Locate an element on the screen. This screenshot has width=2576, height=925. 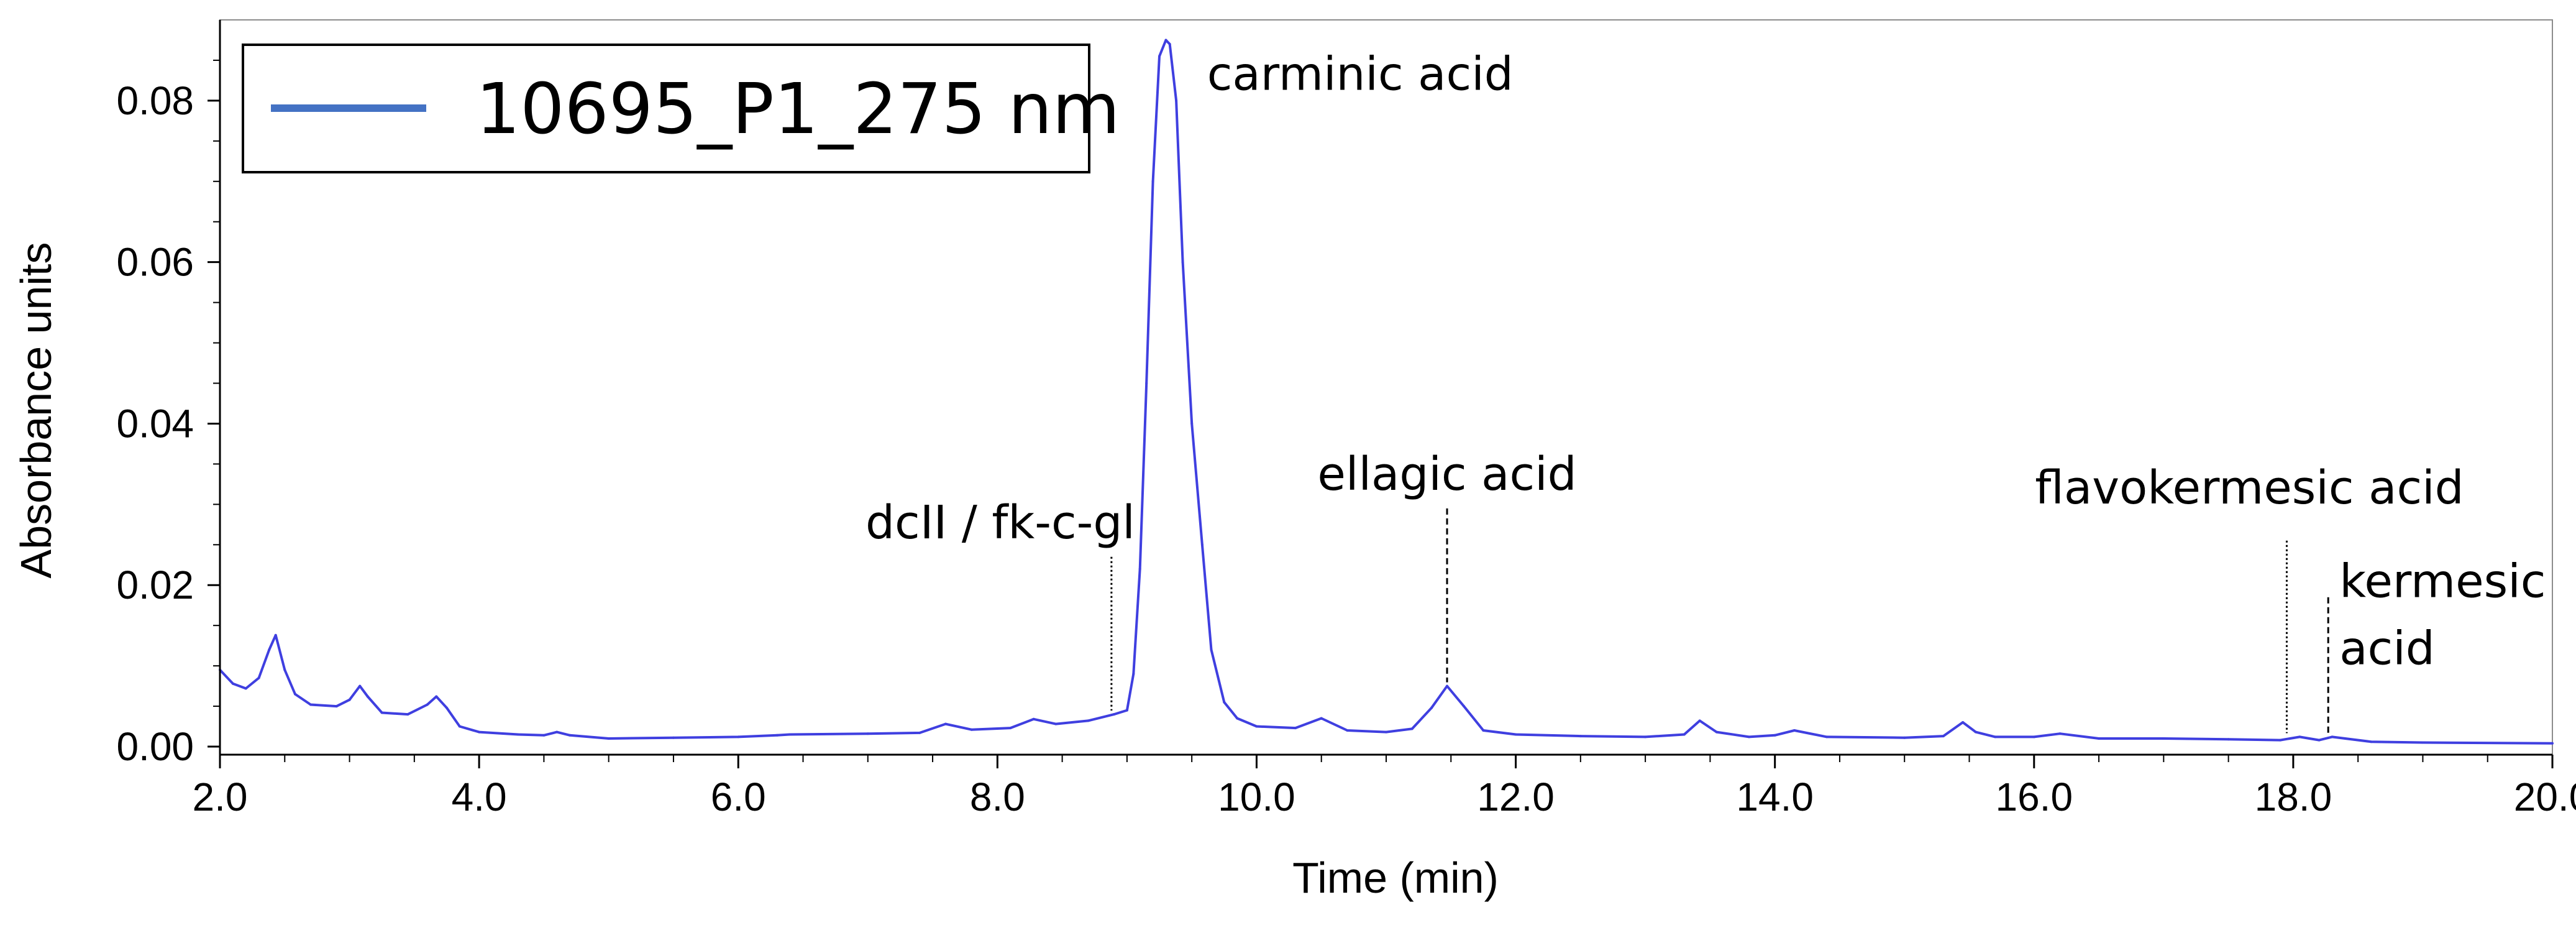
x-tick-label-16-0: 16.0 is located at coordinates (2034, 797).